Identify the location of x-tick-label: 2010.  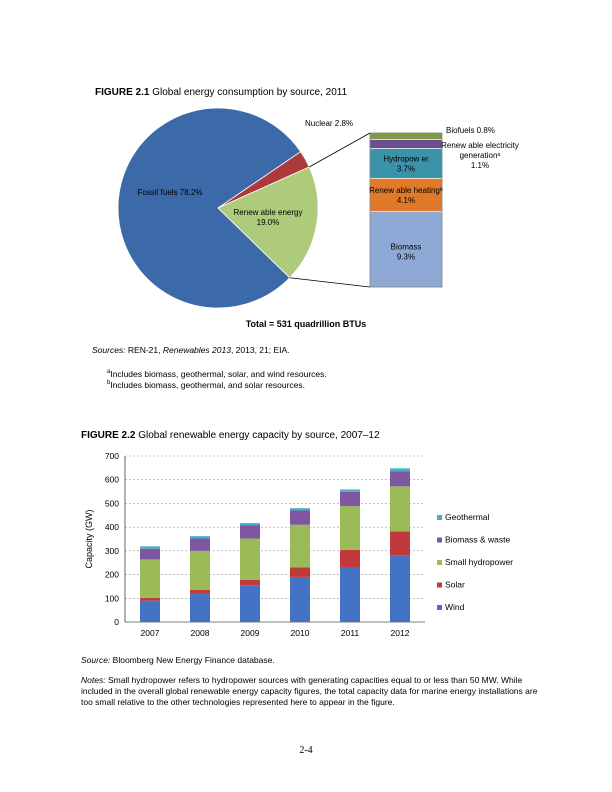
(300, 633).